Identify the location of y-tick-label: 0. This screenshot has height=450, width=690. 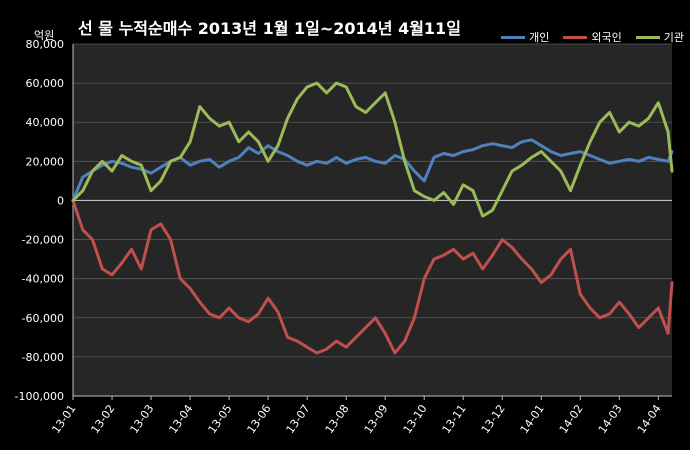
(60, 200).